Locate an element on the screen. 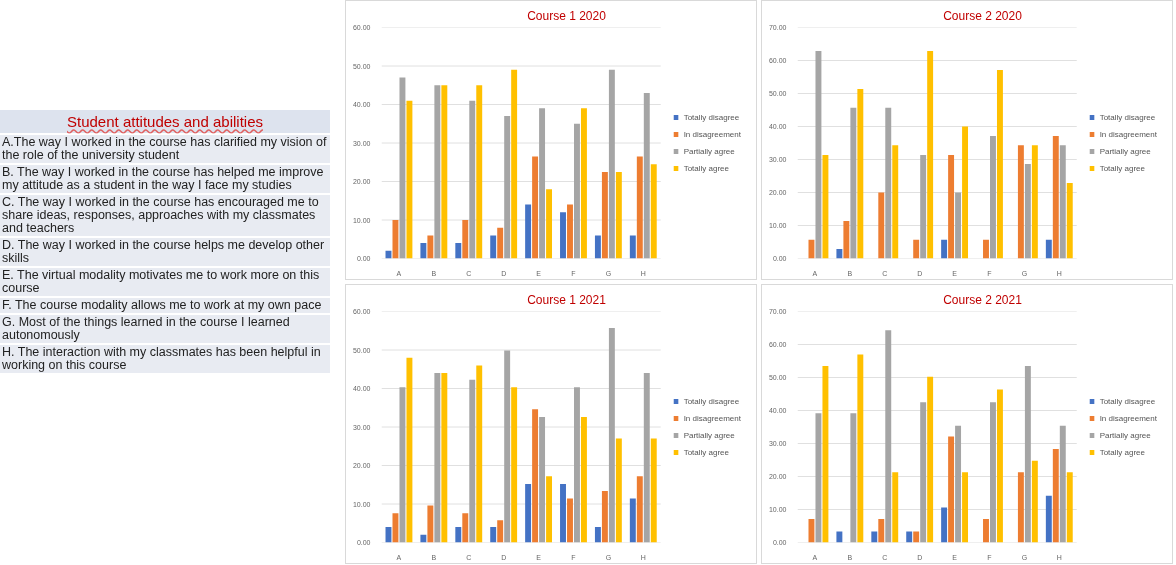 This screenshot has height=565, width=1176. text: D. The way I worked in the course helps me develop other skills is located at coordinates (165, 252).